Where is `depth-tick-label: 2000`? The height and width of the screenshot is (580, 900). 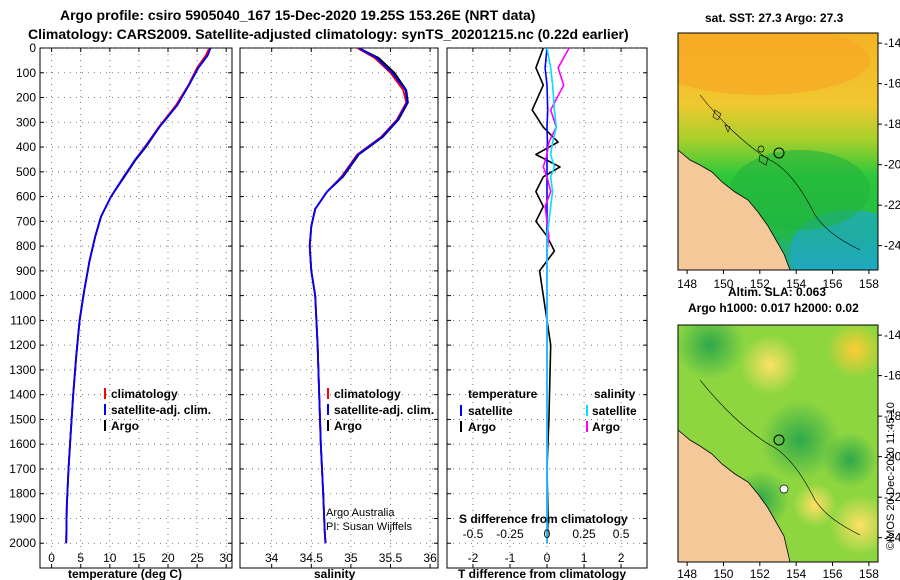
depth-tick-label: 2000 is located at coordinates (22, 543).